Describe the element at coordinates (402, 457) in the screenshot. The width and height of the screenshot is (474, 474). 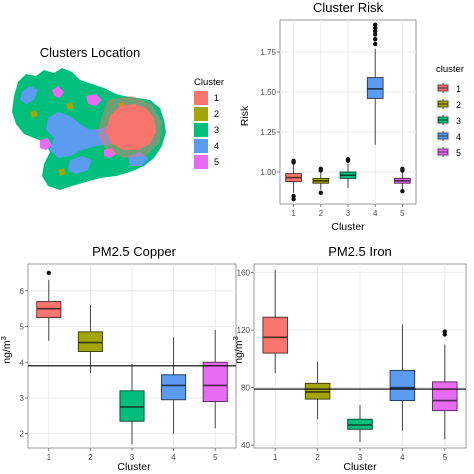
I see `iron-xtick-label: 4` at that location.